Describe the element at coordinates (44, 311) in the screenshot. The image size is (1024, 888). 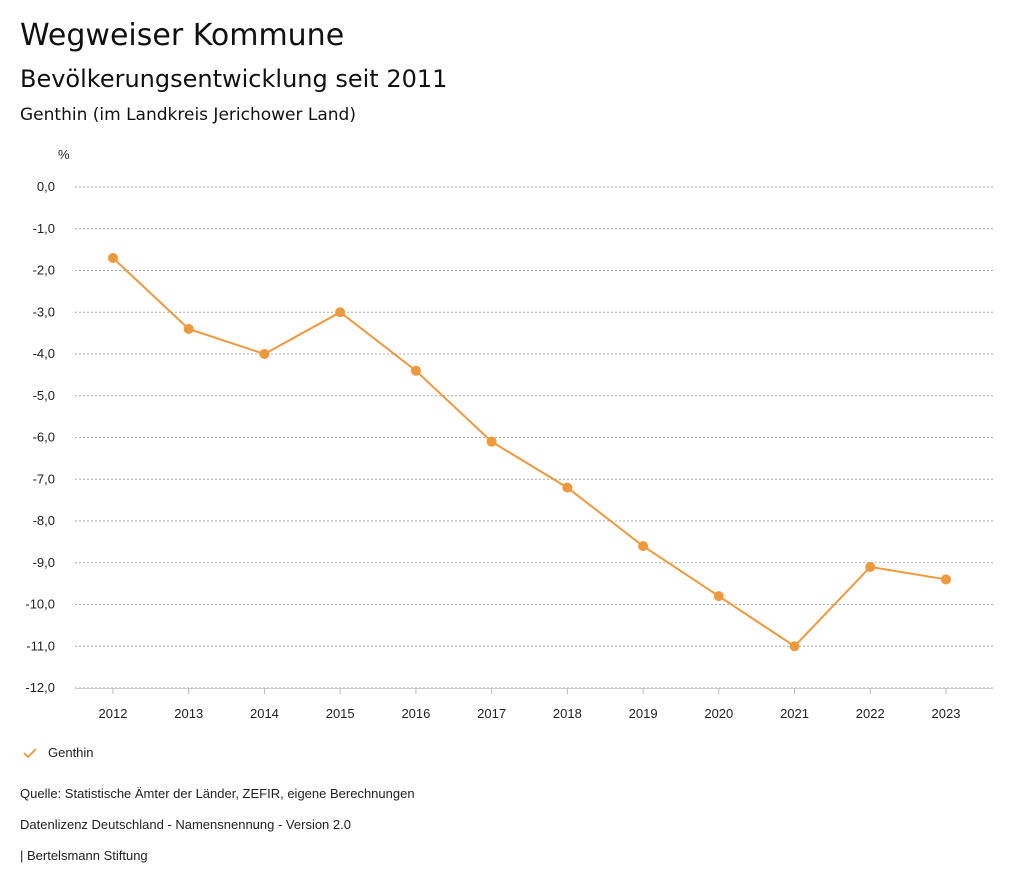
I see `y-tick-label: -3,0` at that location.